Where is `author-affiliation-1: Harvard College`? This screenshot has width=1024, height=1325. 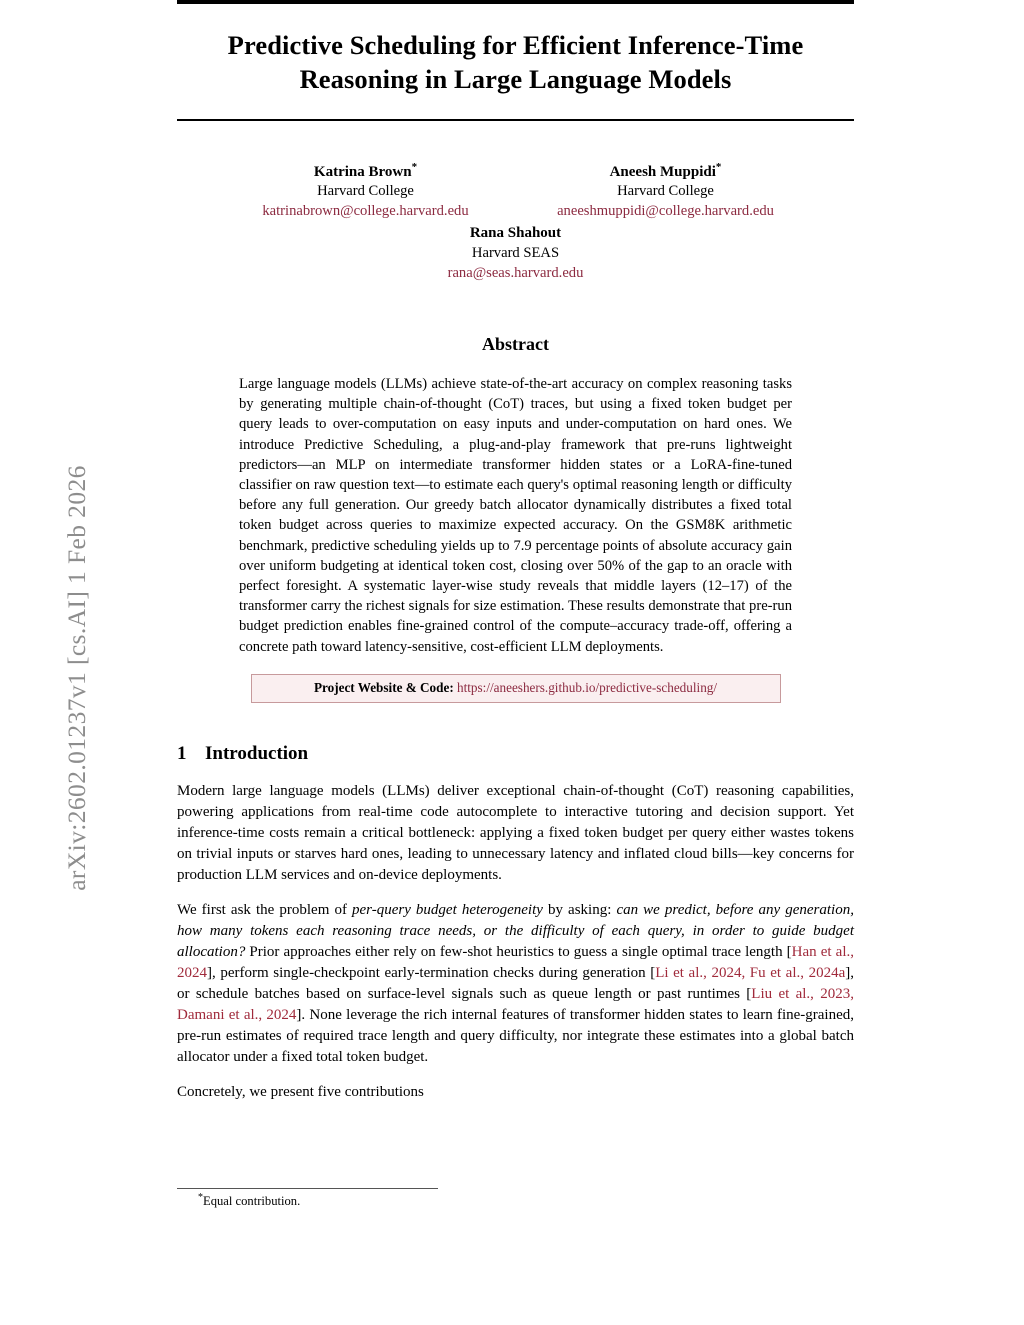
author-affiliation-1: Harvard College is located at coordinates (665, 191).